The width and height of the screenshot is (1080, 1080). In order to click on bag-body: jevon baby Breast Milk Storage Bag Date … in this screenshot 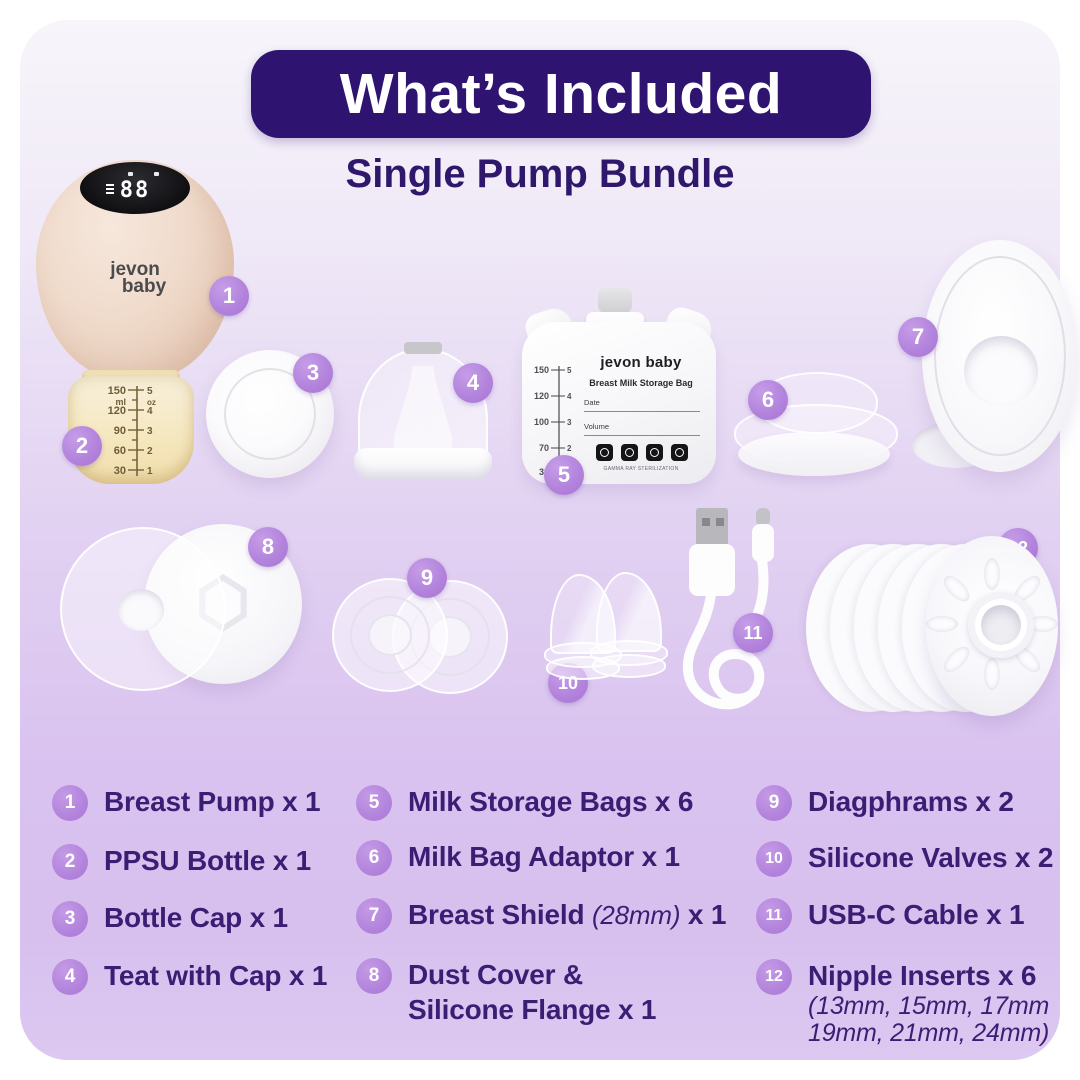, I will do `click(619, 403)`.